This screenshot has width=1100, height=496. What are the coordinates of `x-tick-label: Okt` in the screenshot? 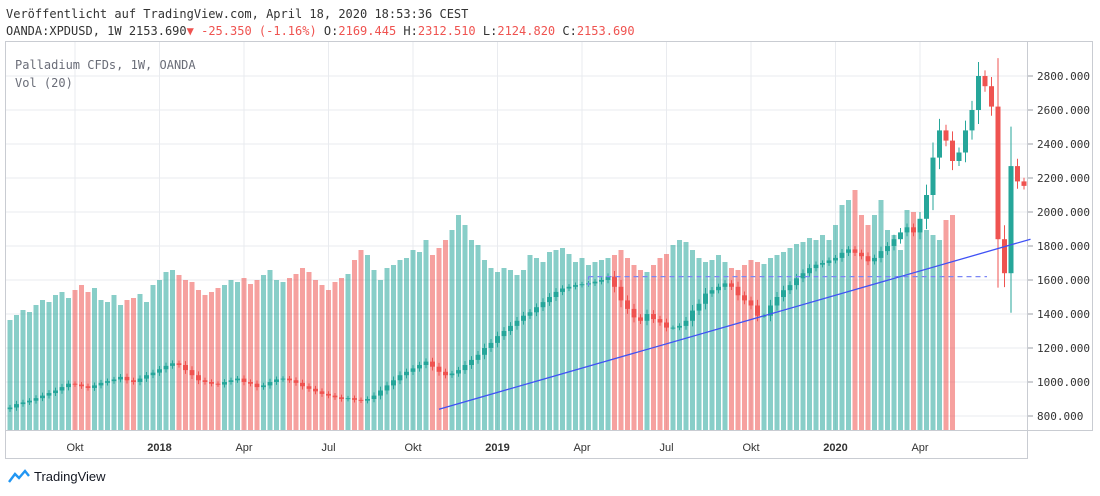 It's located at (412, 448).